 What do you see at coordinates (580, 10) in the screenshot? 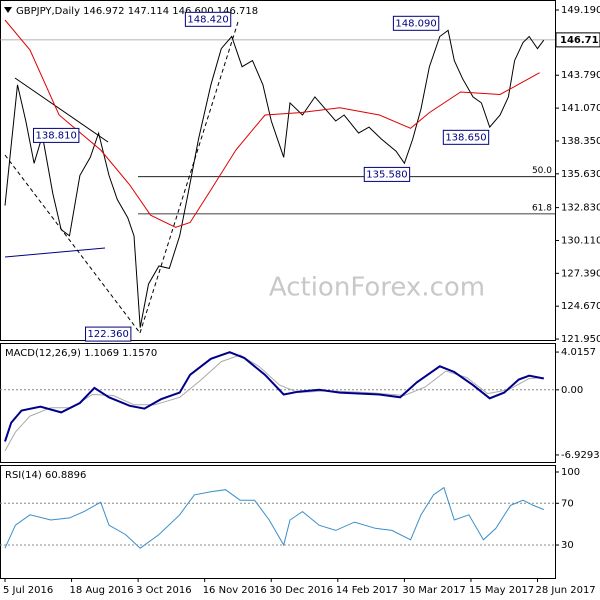
I see `y-tick-label: 149.190` at bounding box center [580, 10].